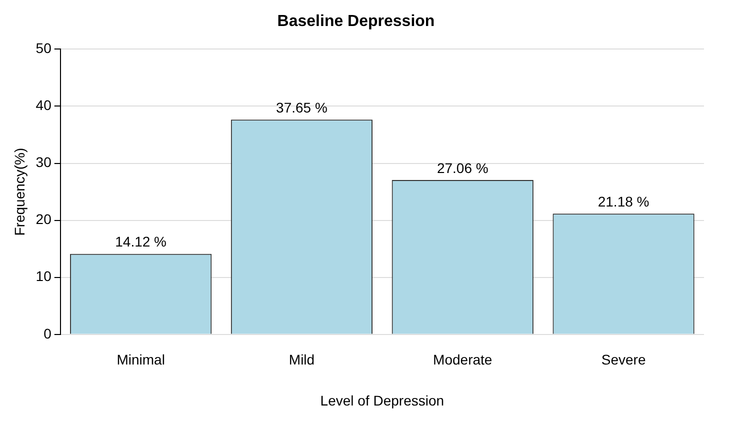  What do you see at coordinates (44, 162) in the screenshot?
I see `y-tick-label: 30` at bounding box center [44, 162].